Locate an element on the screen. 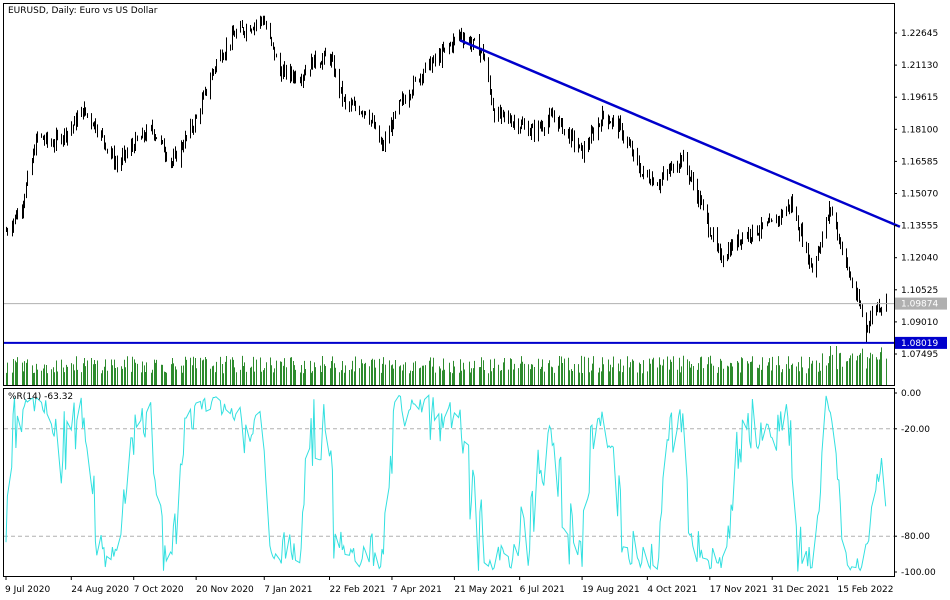 The height and width of the screenshot is (600, 950). date-tick-label: 9 Jul 2020 is located at coordinates (27, 590).